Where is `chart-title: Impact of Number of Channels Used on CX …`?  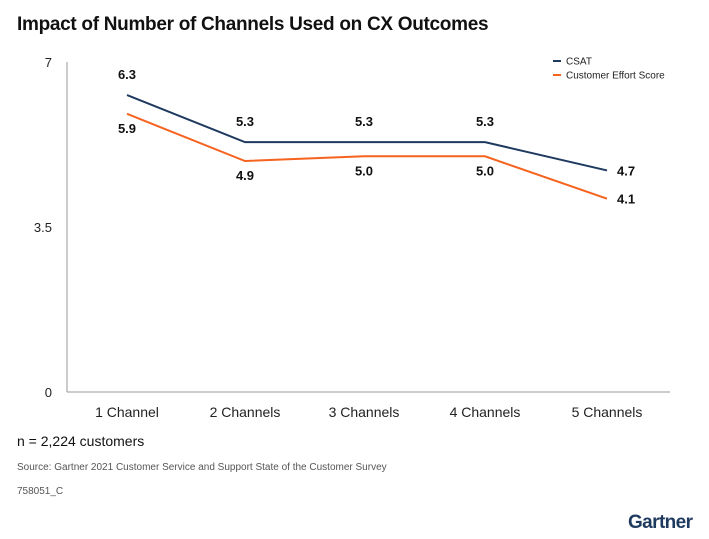
chart-title: Impact of Number of Channels Used on CX … is located at coordinates (253, 24).